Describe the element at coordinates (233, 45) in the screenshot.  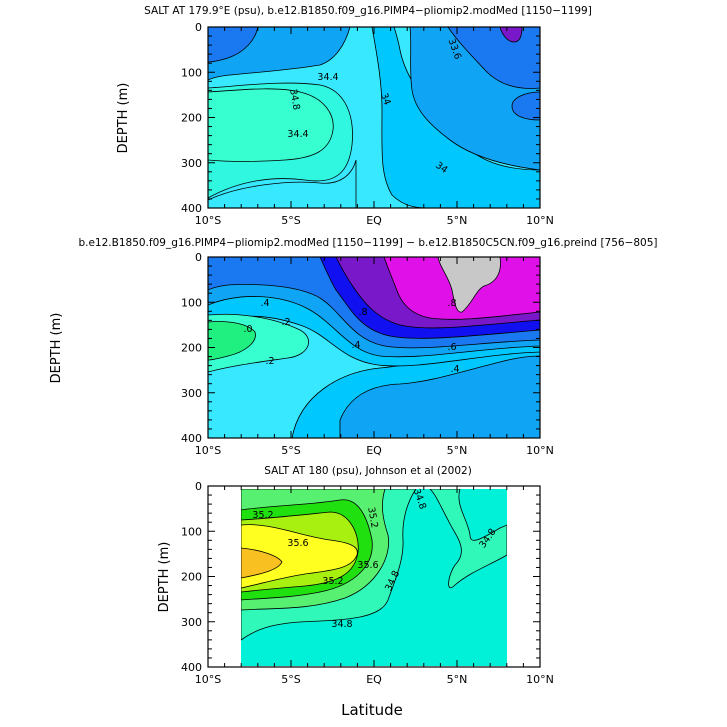
I see `region-dark-left` at that location.